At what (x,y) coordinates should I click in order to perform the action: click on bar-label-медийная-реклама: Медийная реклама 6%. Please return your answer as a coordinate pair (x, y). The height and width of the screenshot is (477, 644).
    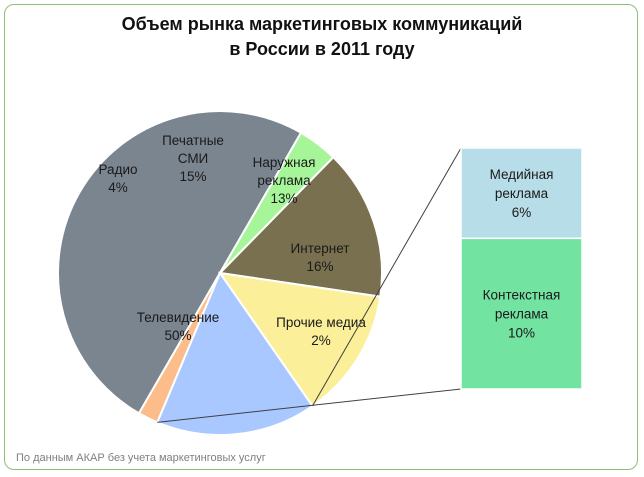
    Looking at the image, I should click on (522, 193).